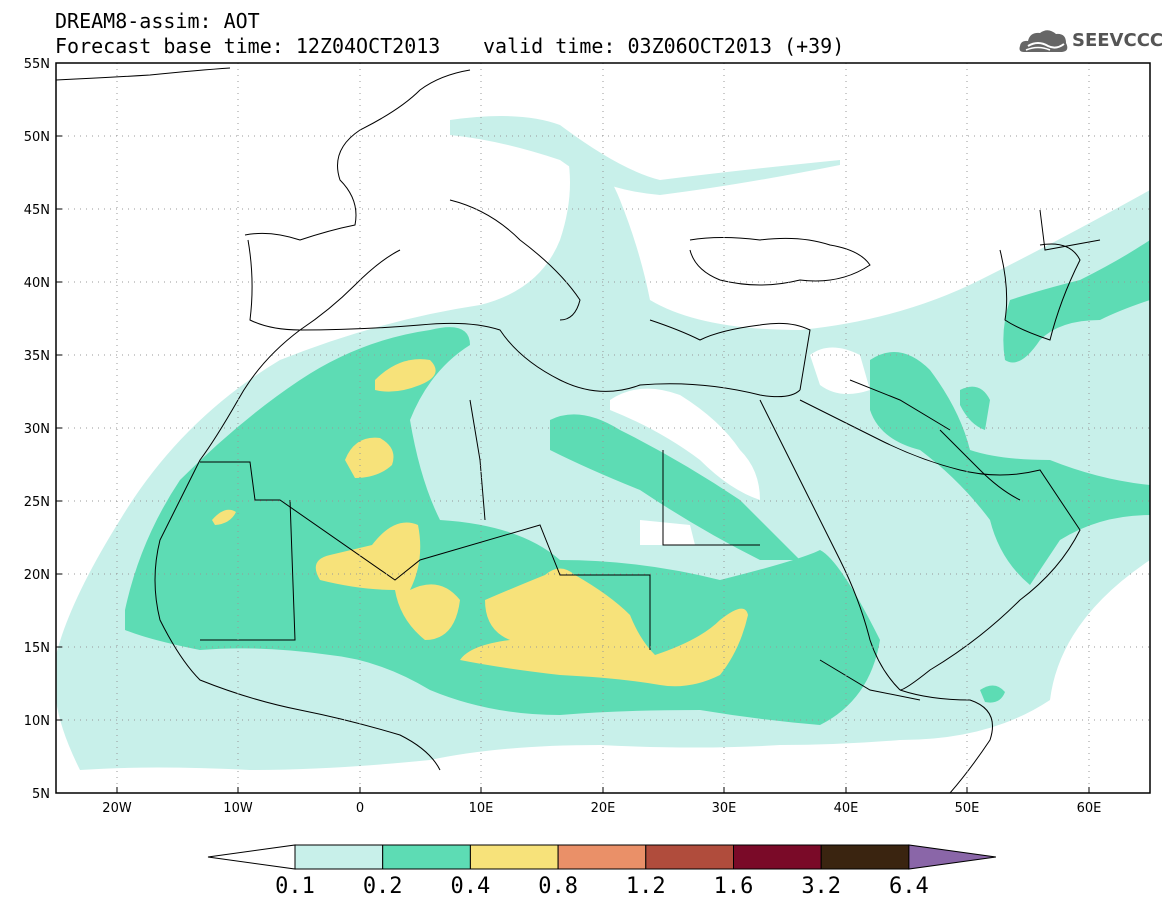  Describe the element at coordinates (980, 465) in the screenshot. I see `coastline-gulf` at that location.